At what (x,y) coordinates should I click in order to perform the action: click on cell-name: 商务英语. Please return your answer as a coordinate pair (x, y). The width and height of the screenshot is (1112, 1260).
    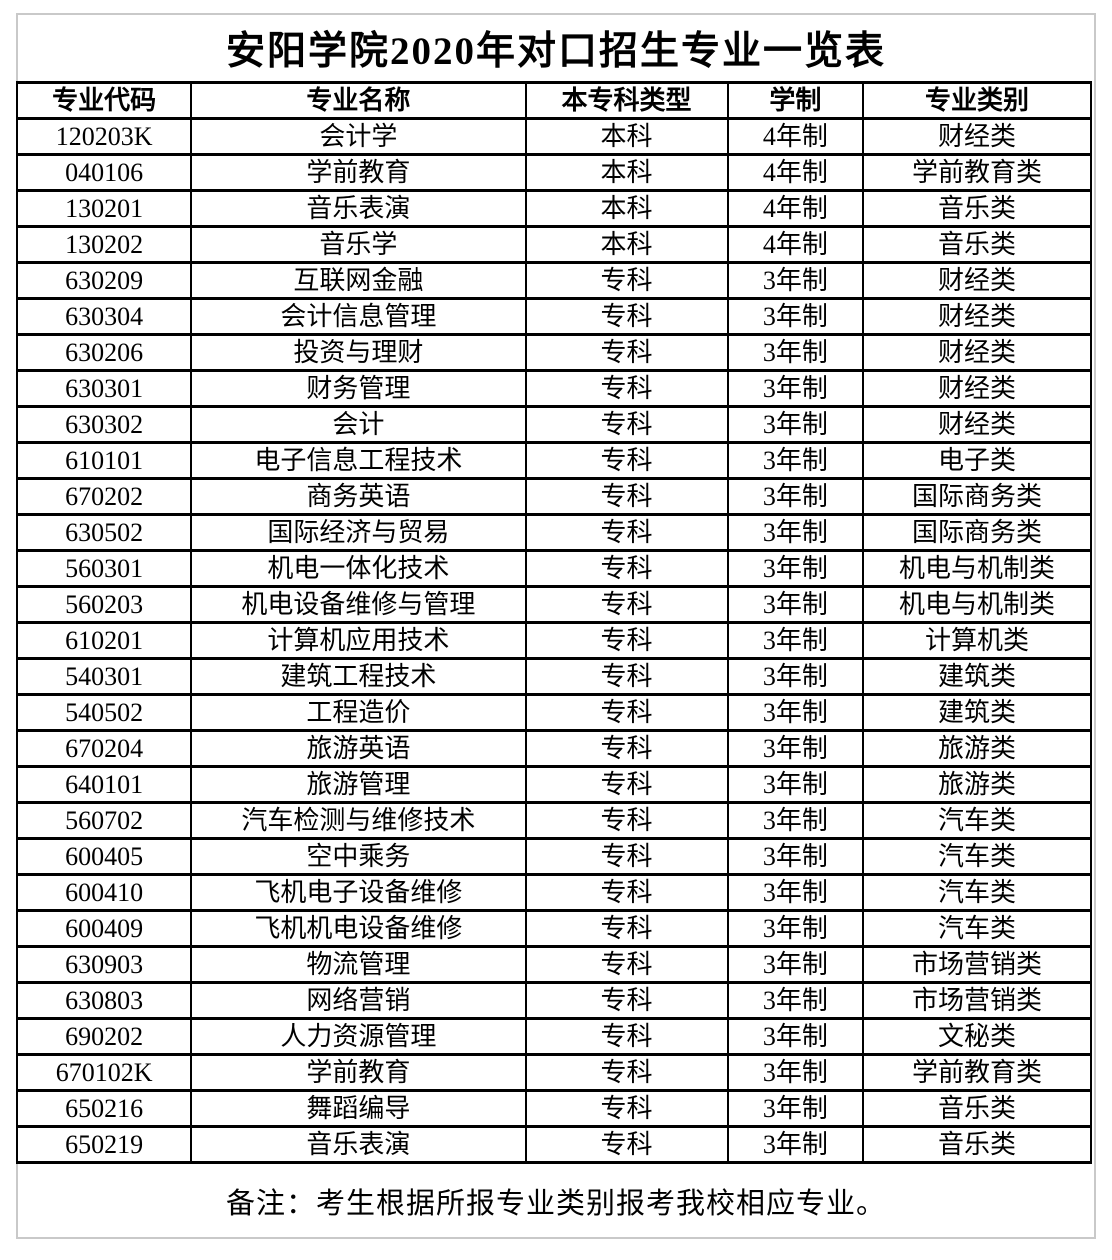
    Looking at the image, I should click on (358, 496).